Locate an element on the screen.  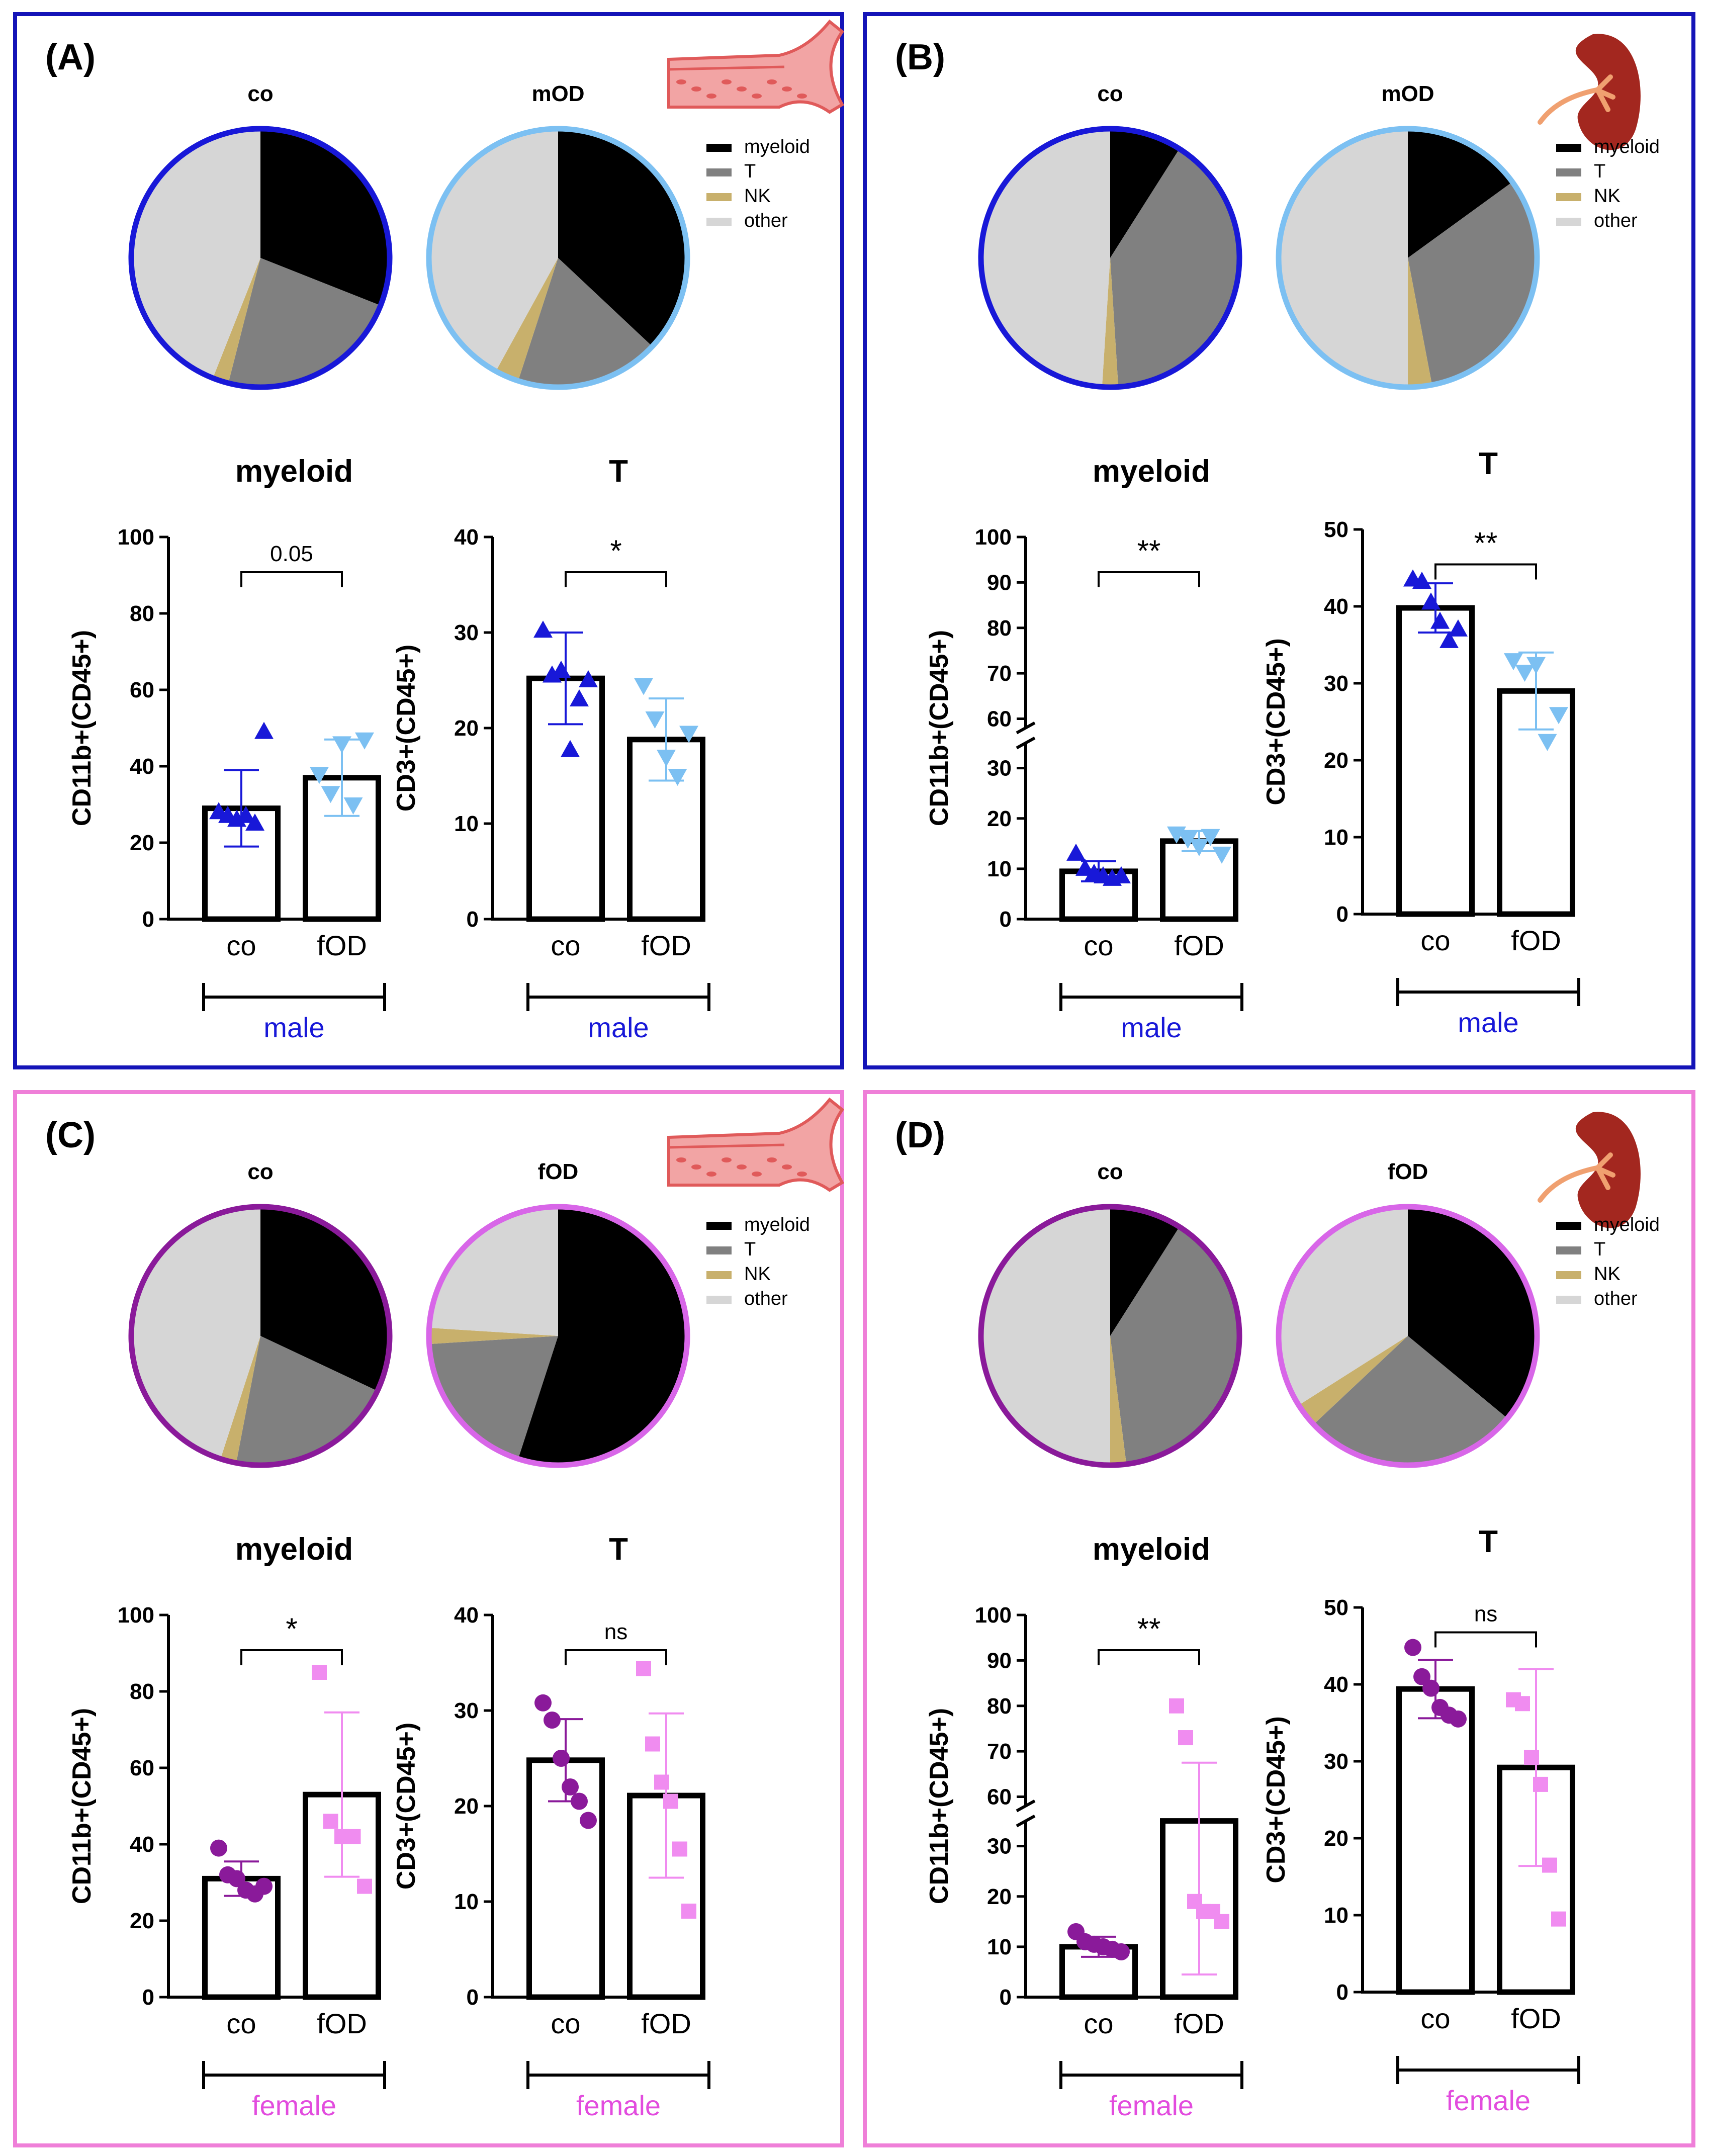
pie-2-0-slice-other is located at coordinates (197, 1333).